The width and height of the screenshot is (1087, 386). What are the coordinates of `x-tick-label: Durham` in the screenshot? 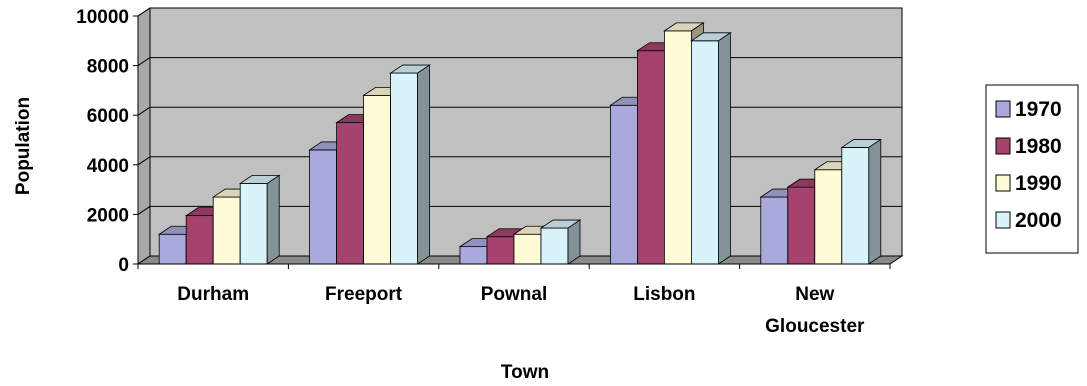 It's located at (213, 294).